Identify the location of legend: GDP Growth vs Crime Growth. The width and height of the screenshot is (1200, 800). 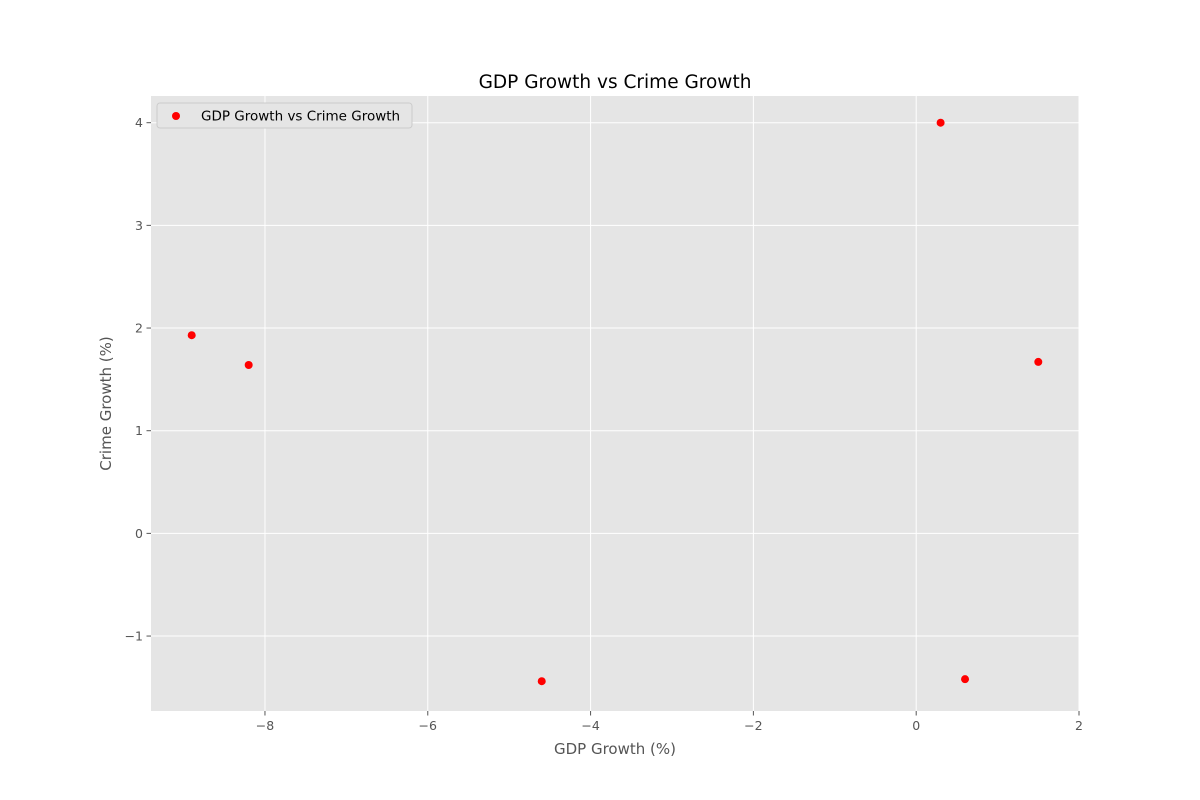
(284, 115).